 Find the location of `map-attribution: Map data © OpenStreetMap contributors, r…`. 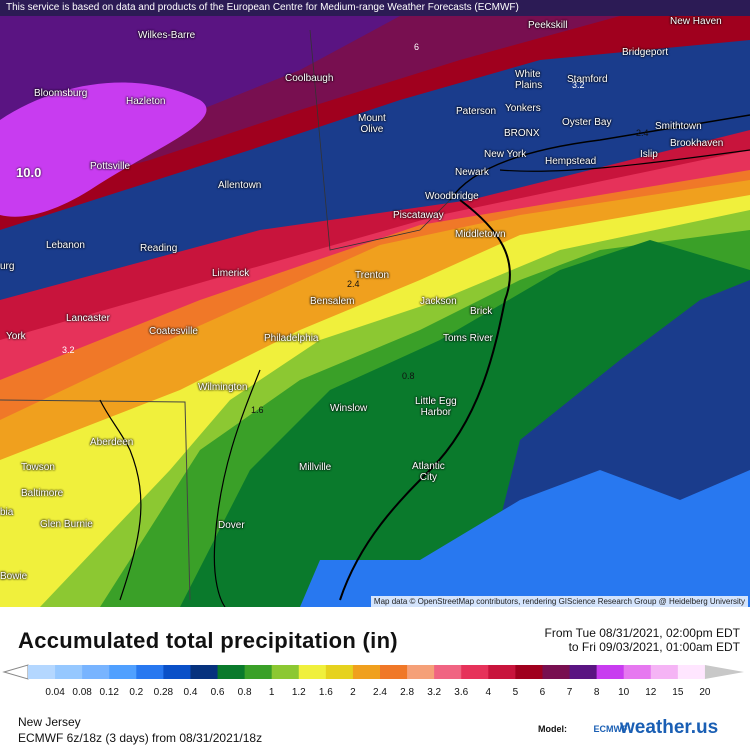

map-attribution: Map data © OpenStreetMap contributors, r… is located at coordinates (559, 601).